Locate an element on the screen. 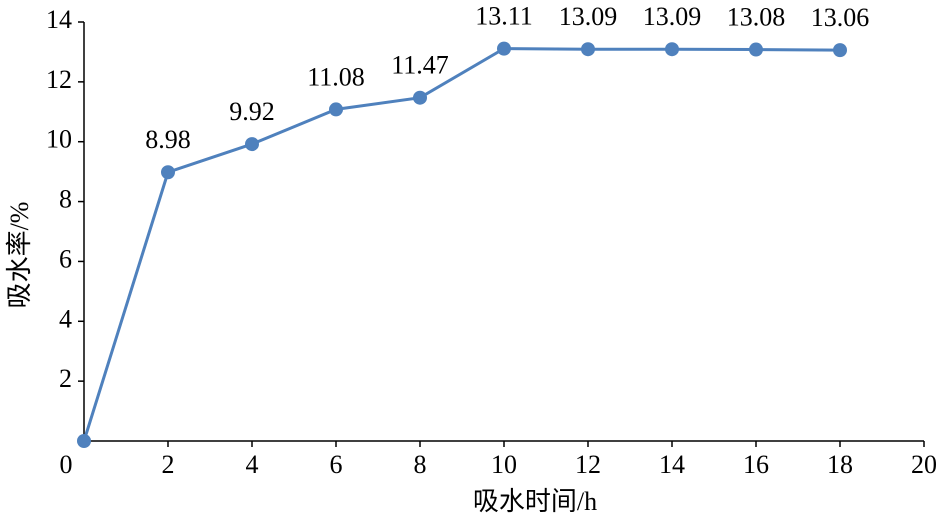 This screenshot has width=944, height=528. y-tick-label: 2 is located at coordinates (65, 378).